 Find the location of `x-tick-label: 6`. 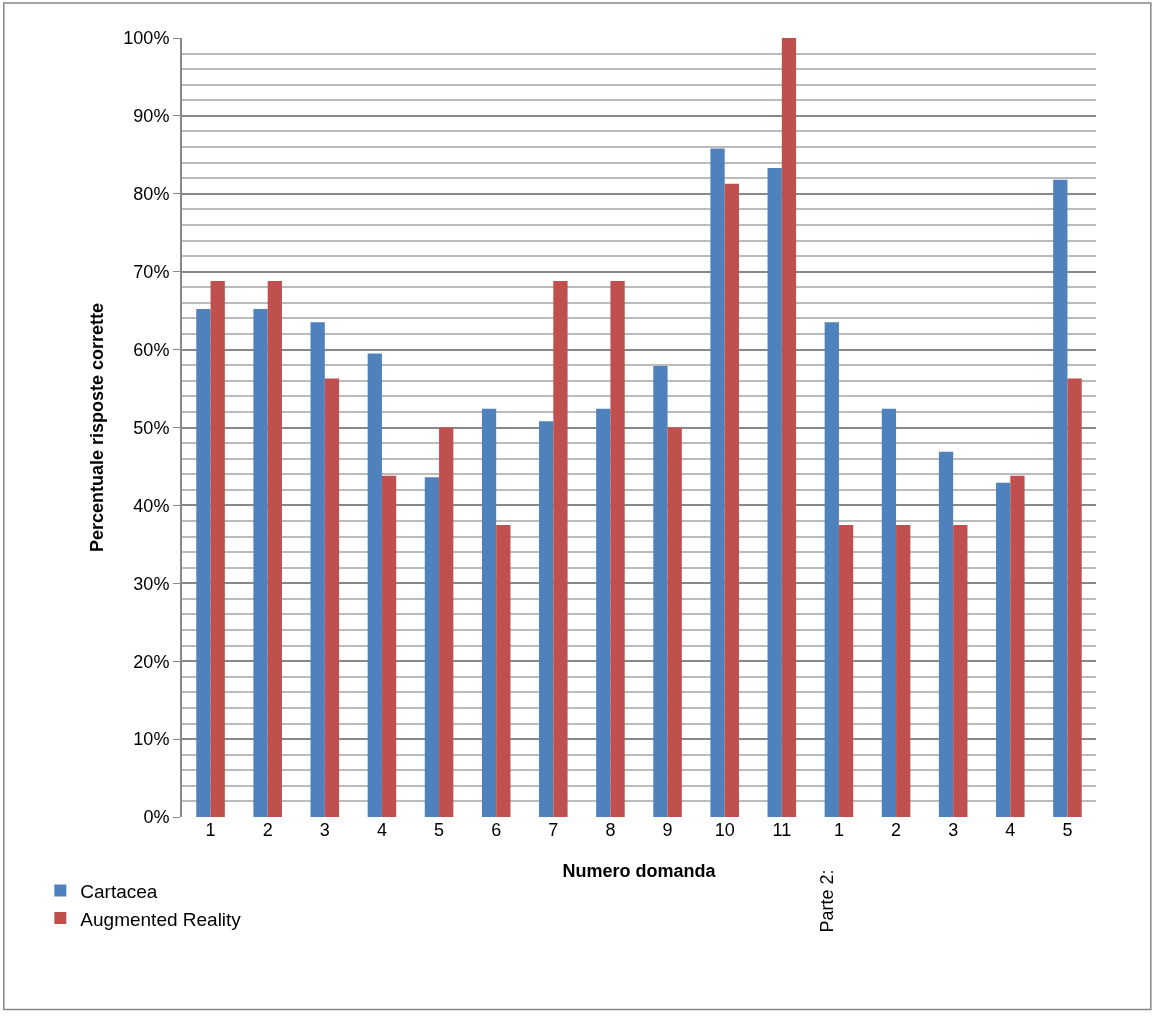

x-tick-label: 6 is located at coordinates (496, 830).